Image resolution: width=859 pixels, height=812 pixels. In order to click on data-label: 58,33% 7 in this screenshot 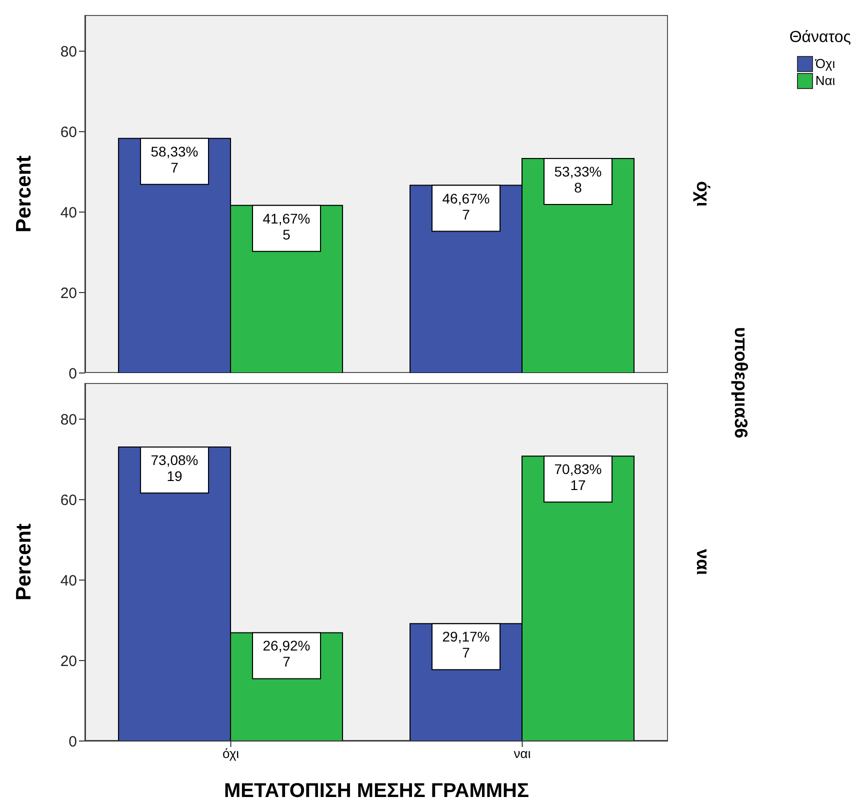, I will do `click(174, 159)`.